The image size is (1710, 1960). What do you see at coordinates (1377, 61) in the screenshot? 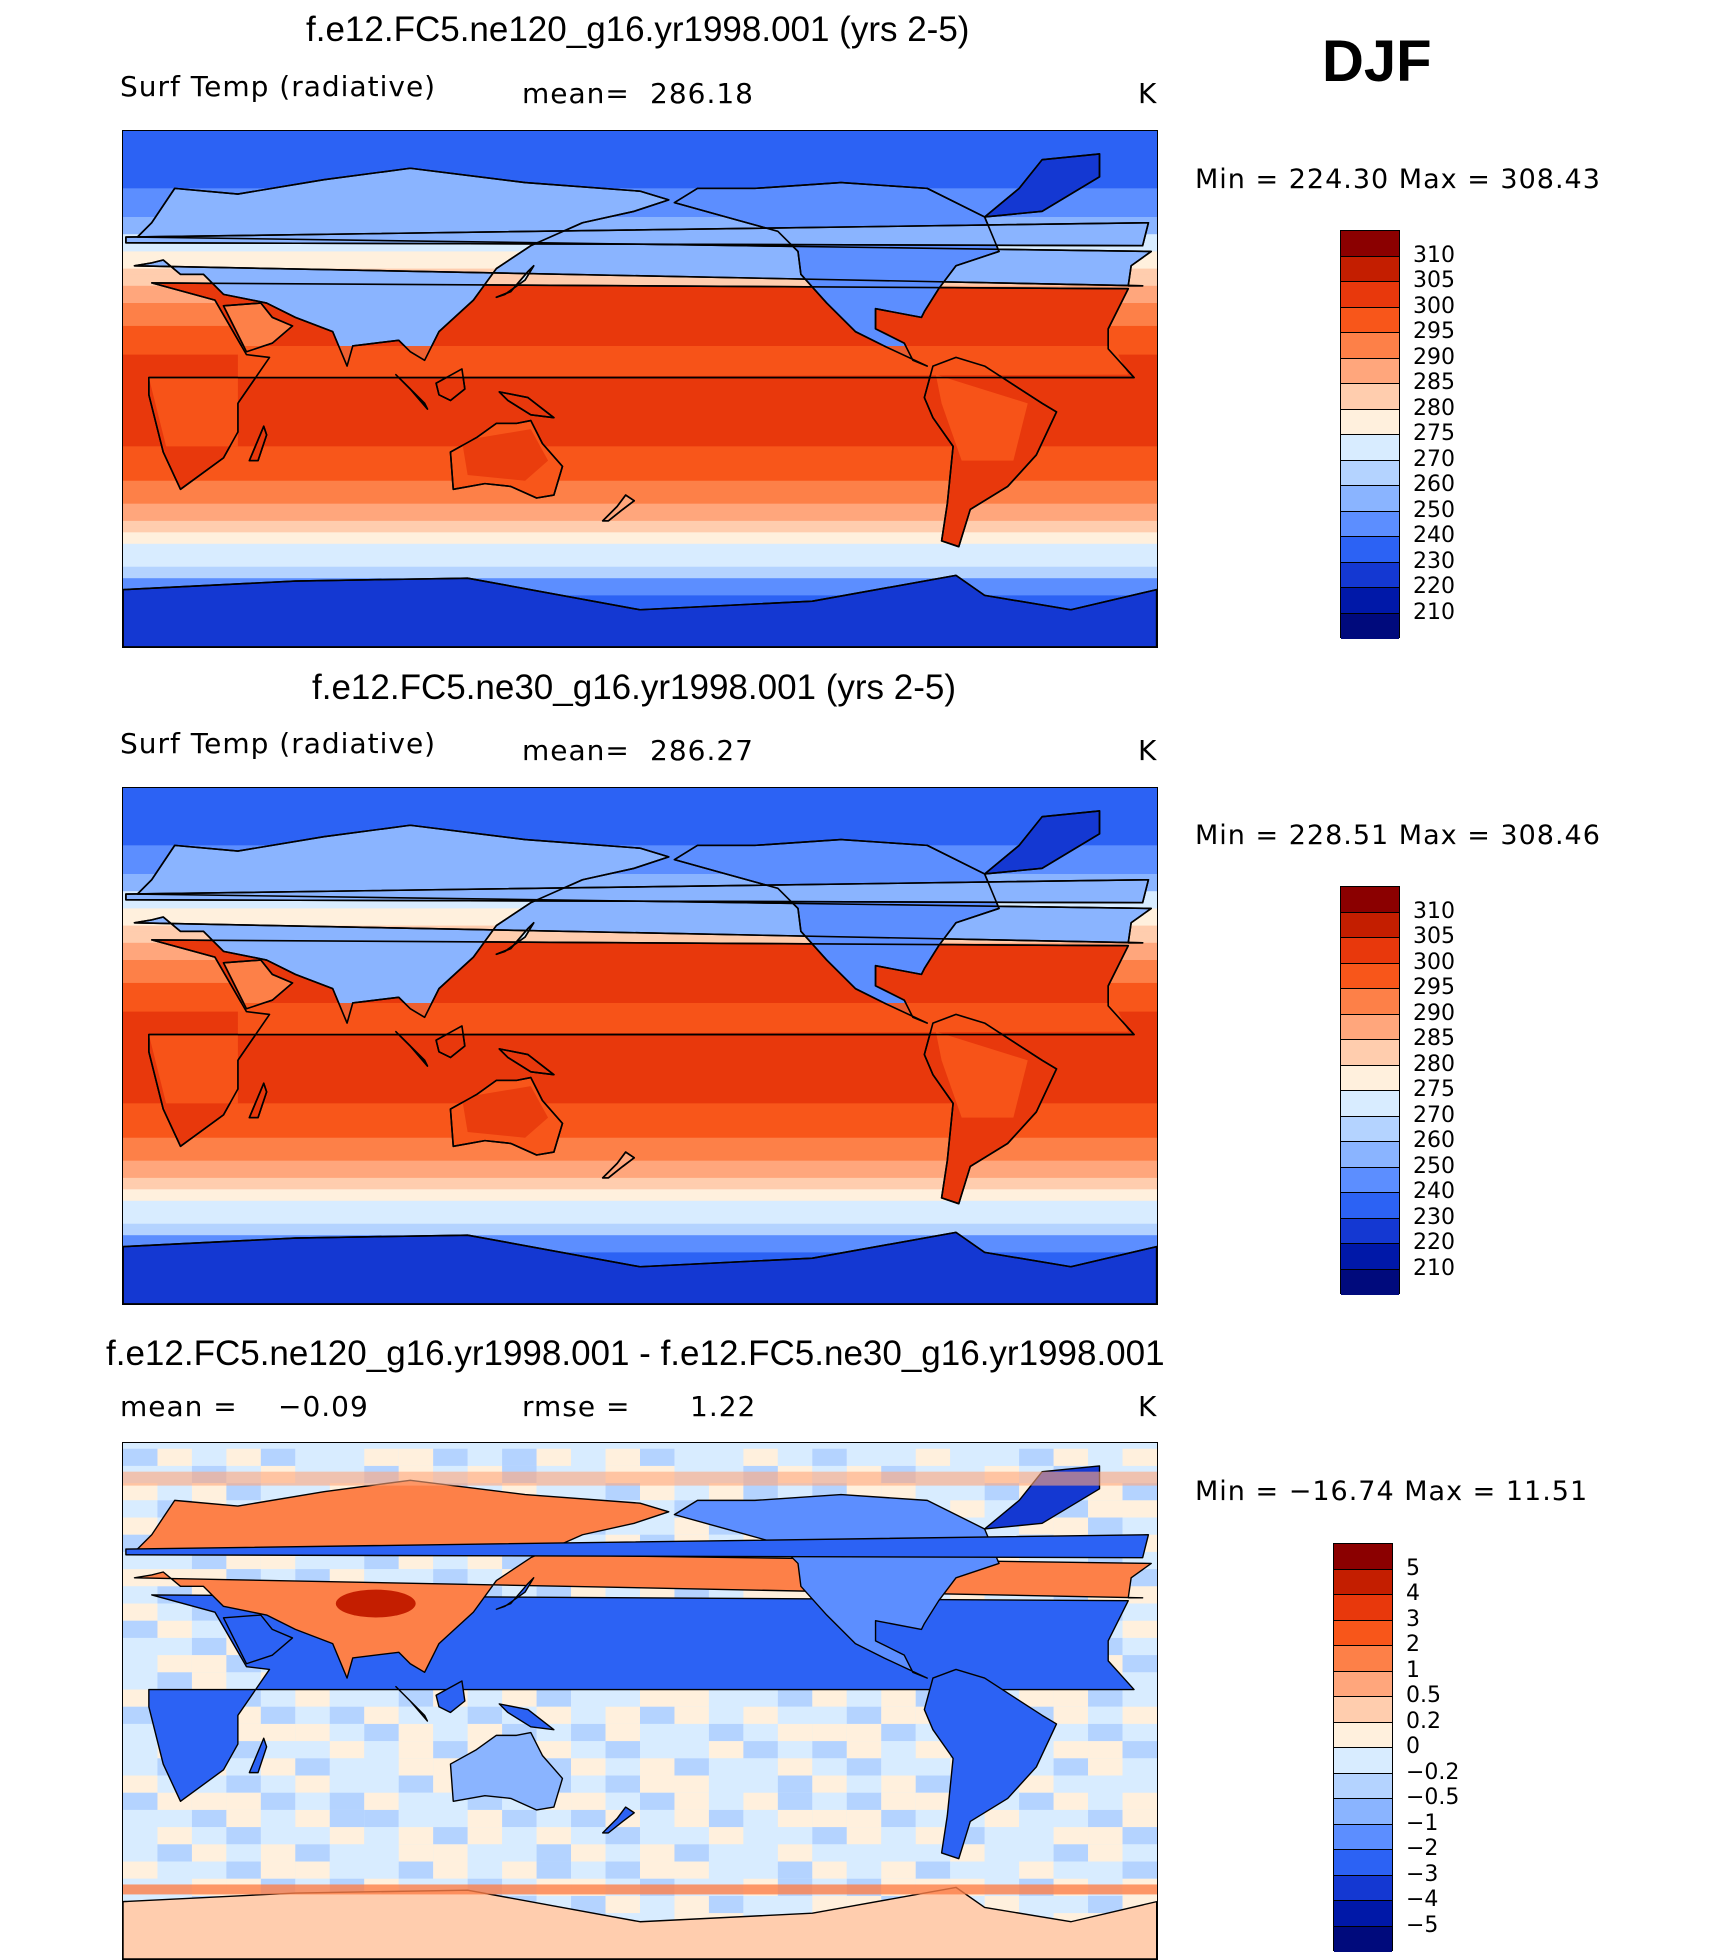
I see `season-label: DJF` at bounding box center [1377, 61].